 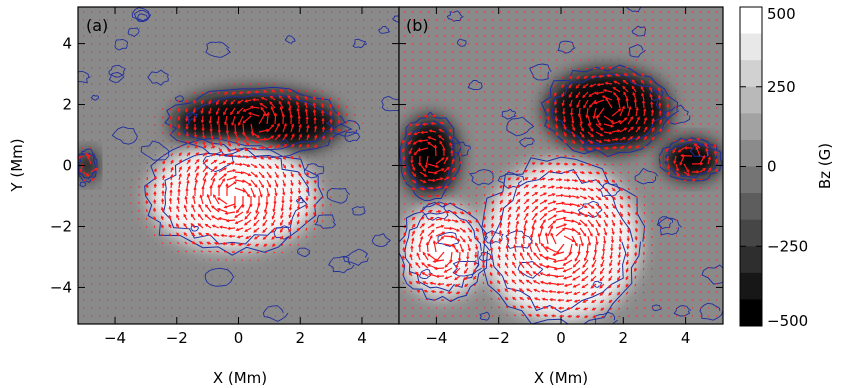 What do you see at coordinates (239, 338) in the screenshot?
I see `x-tick-label: 0` at bounding box center [239, 338].